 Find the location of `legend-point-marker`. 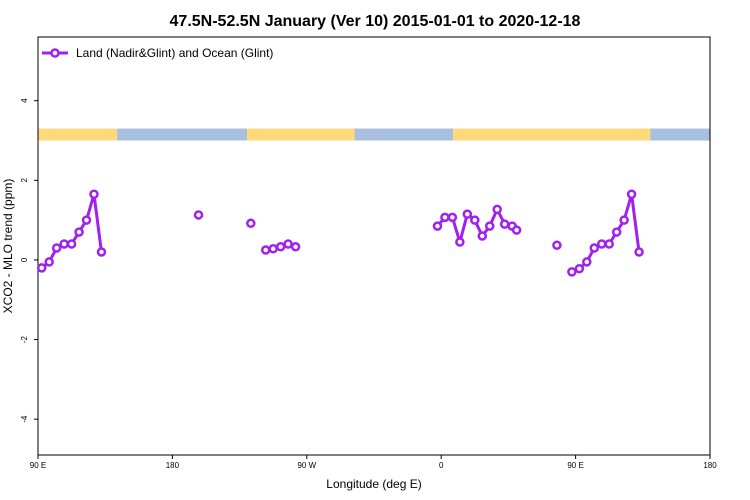

legend-point-marker is located at coordinates (55, 53).